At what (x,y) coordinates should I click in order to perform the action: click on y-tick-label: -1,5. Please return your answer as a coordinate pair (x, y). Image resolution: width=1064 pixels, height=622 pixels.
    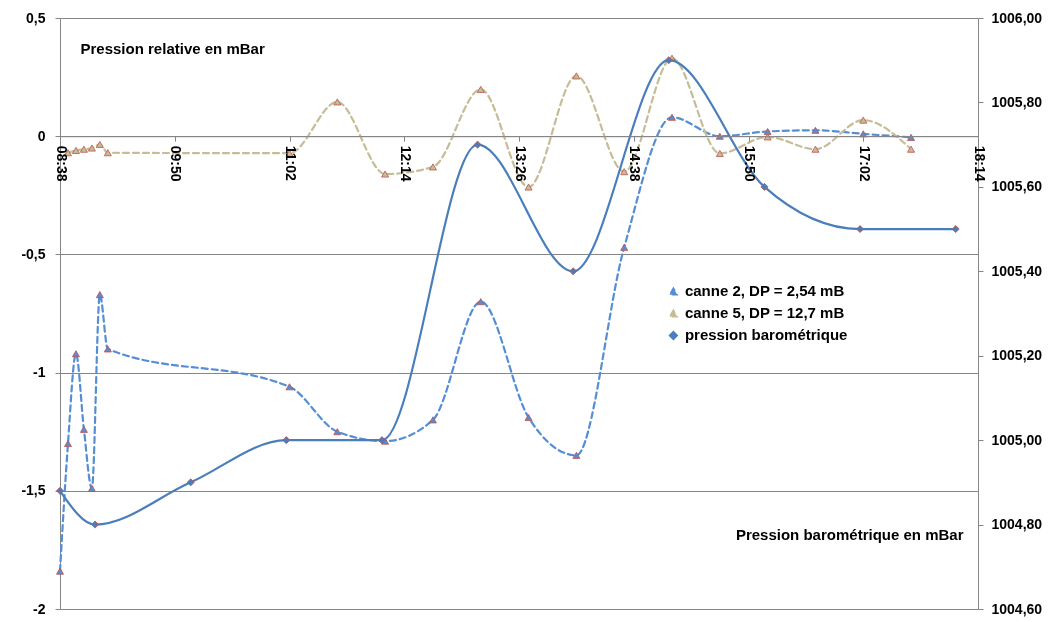
    Looking at the image, I should click on (33, 490).